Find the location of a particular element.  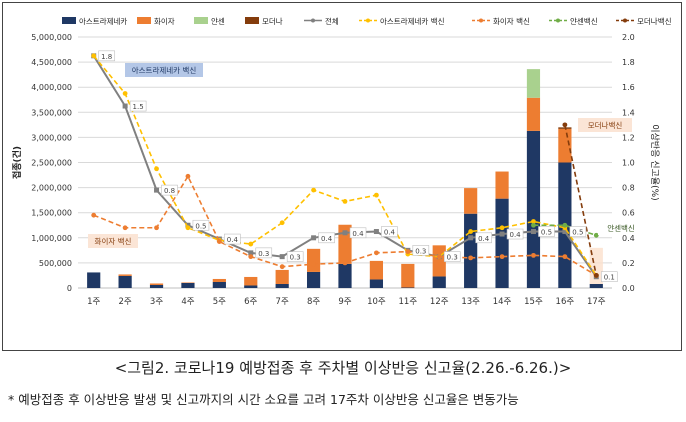

y-right-tick-label: 1.2 is located at coordinates (628, 137).